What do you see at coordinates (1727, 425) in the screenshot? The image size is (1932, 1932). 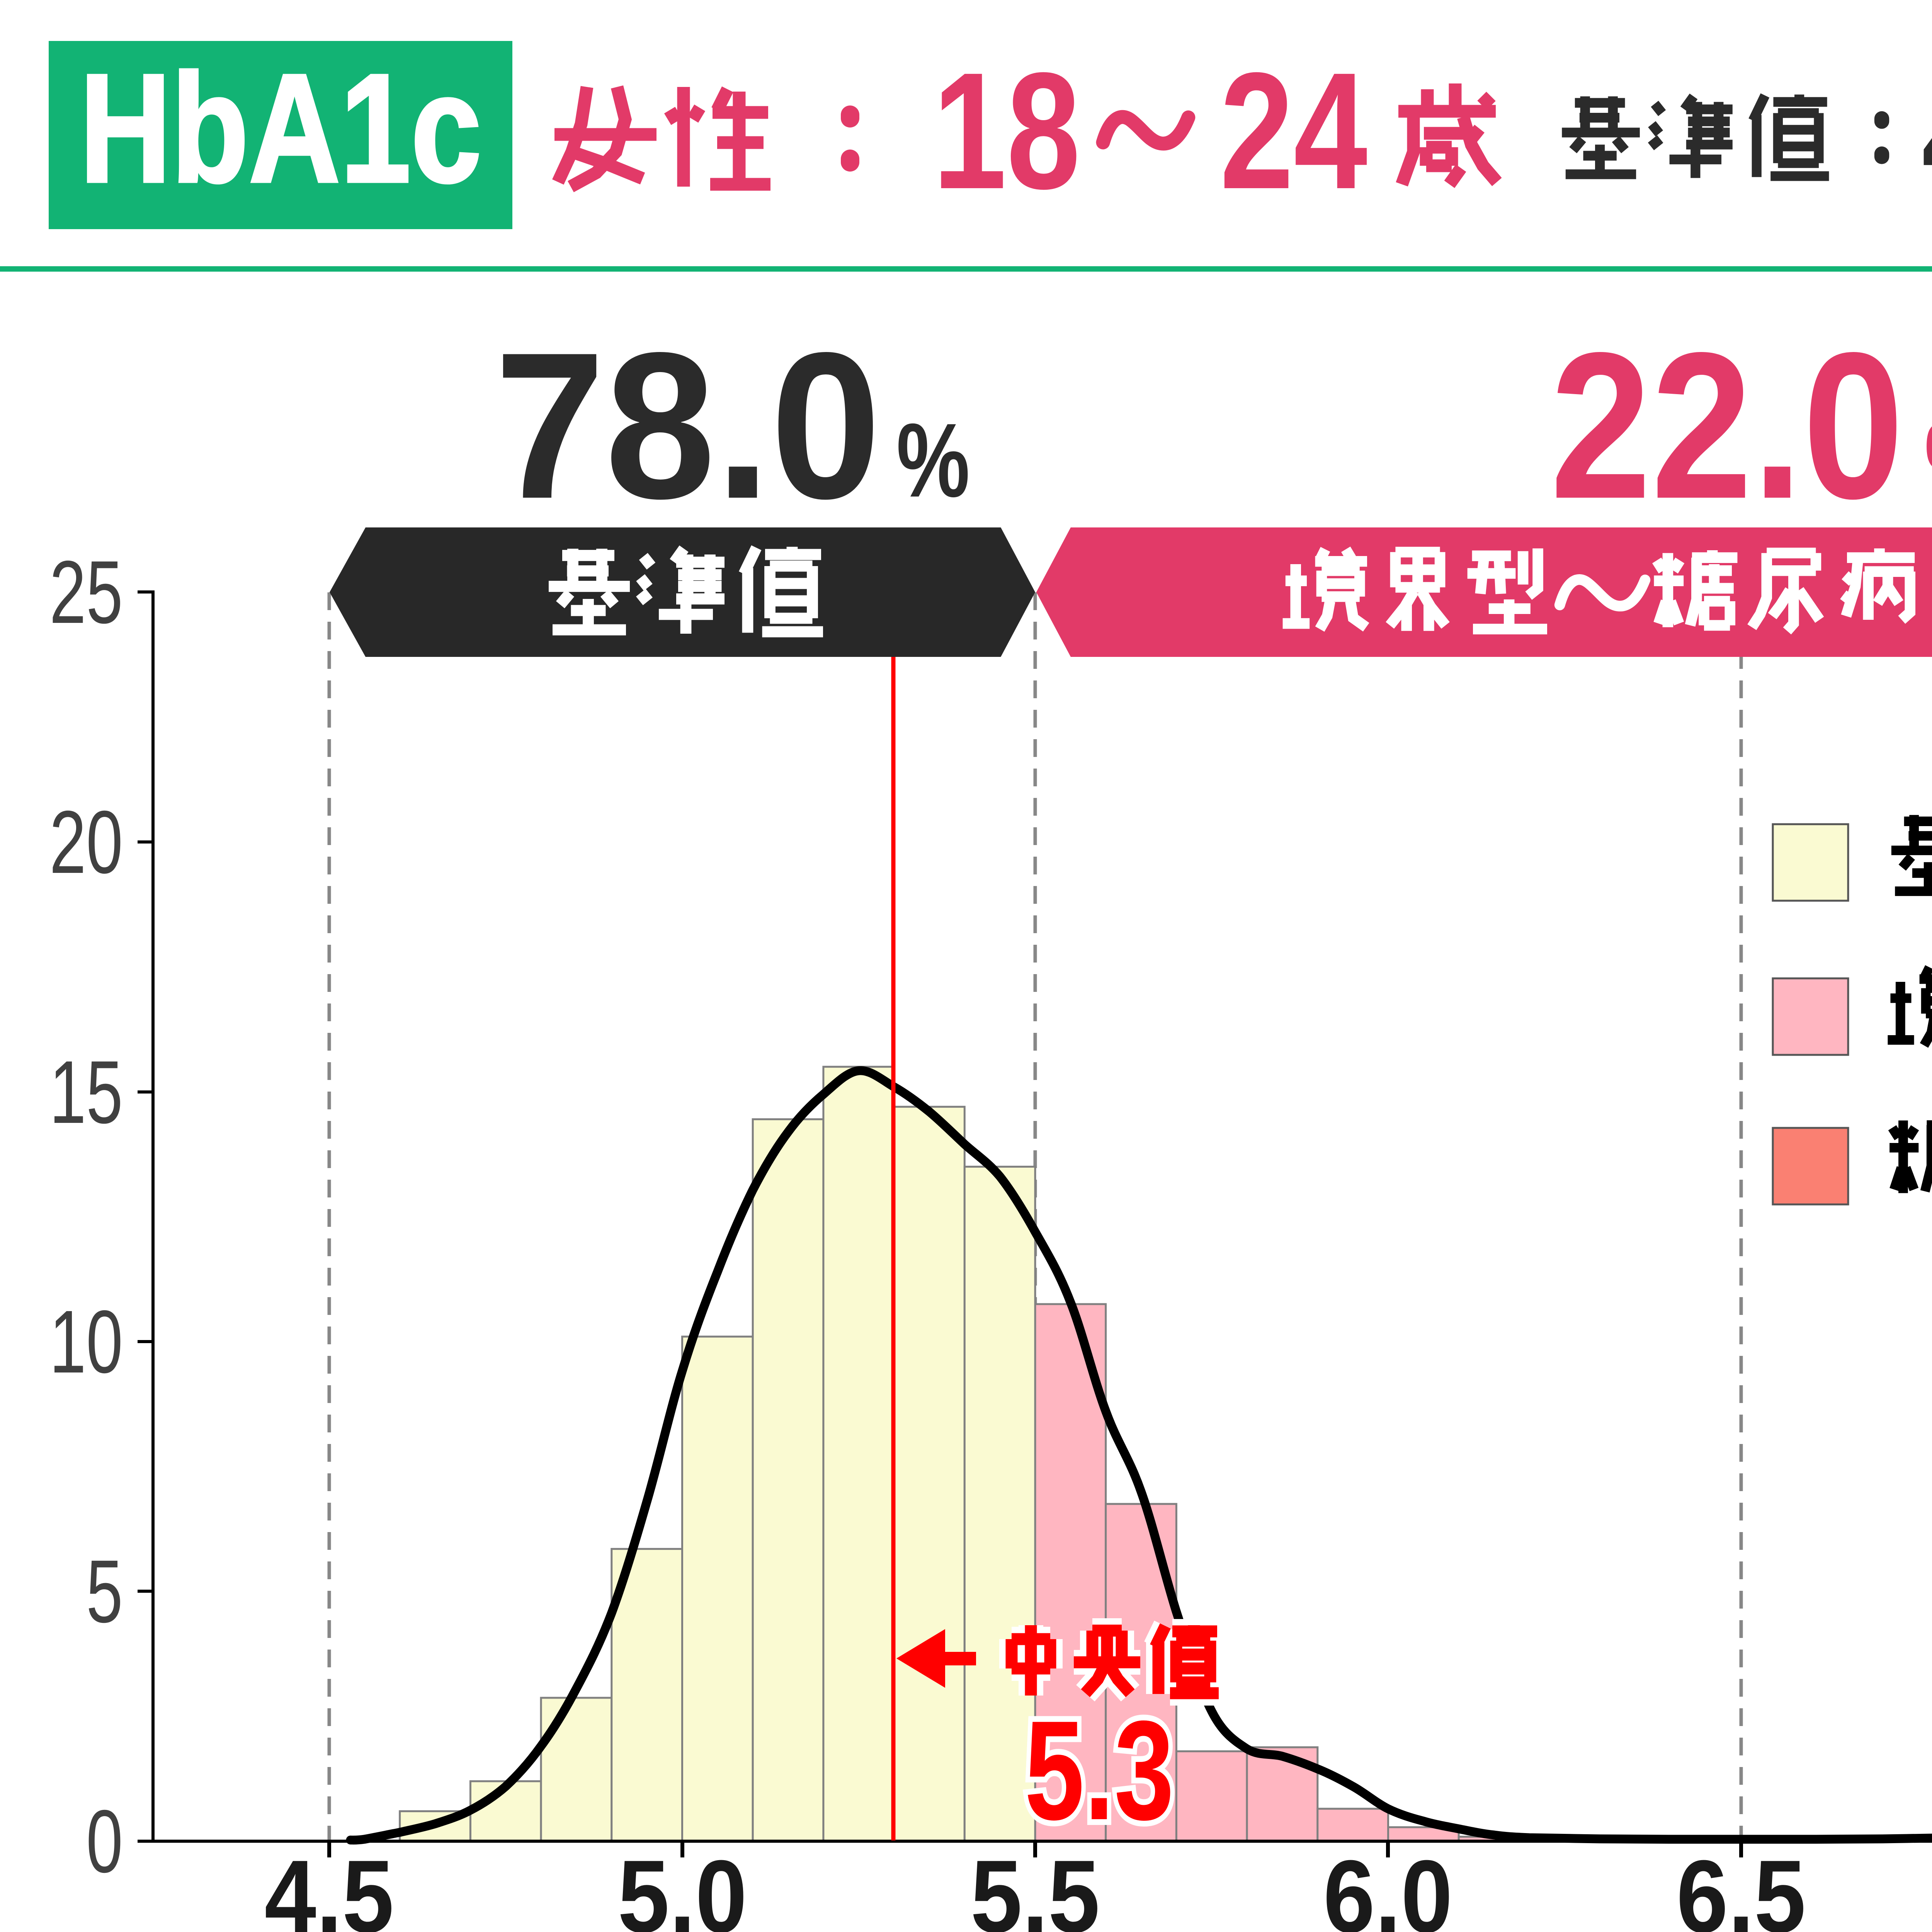 I see `svg-text: 22.0` at bounding box center [1727, 425].